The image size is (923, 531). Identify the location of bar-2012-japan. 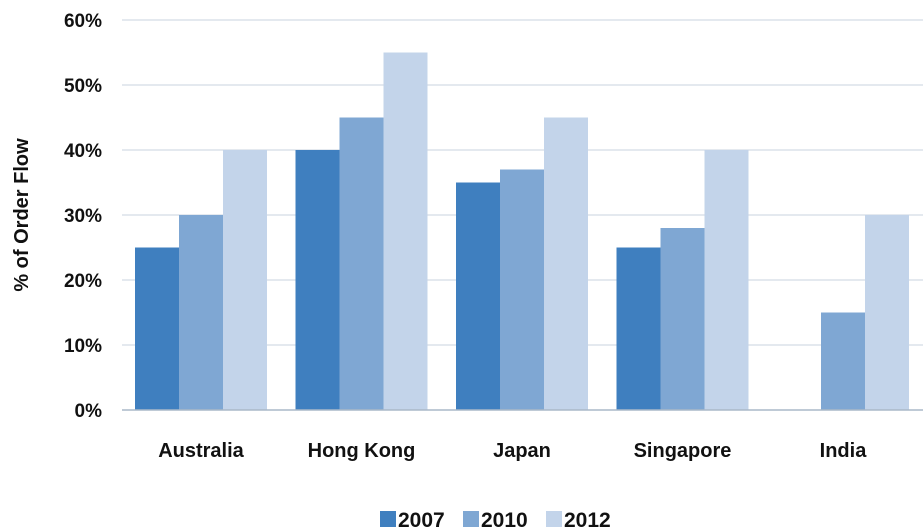
(566, 263).